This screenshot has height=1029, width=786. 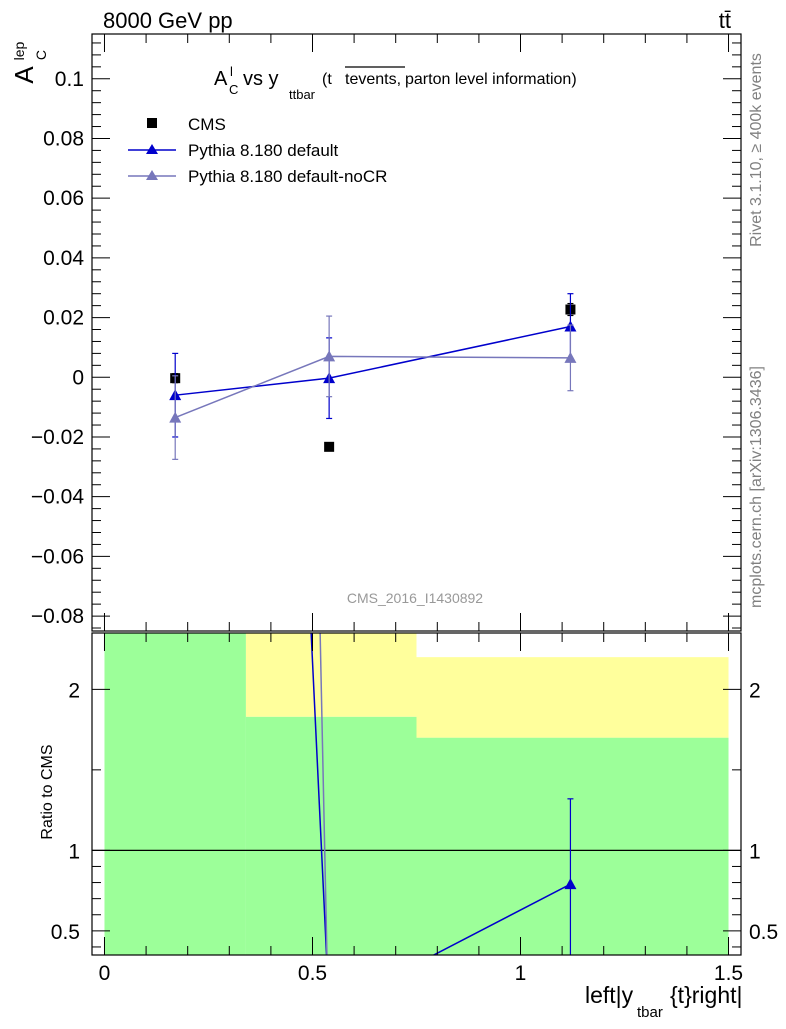 I want to click on title-main: A, so click(x=221, y=79).